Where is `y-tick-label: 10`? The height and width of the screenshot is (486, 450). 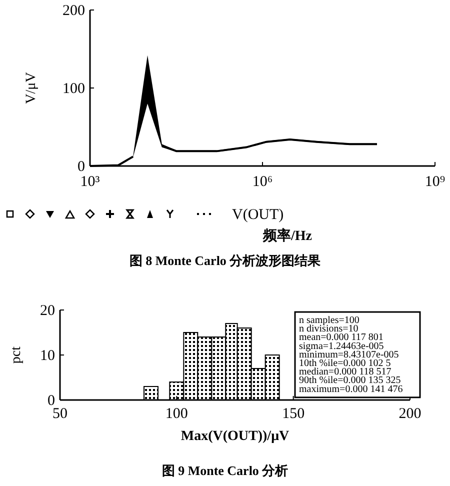
y-tick-label: 10 is located at coordinates (47, 356).